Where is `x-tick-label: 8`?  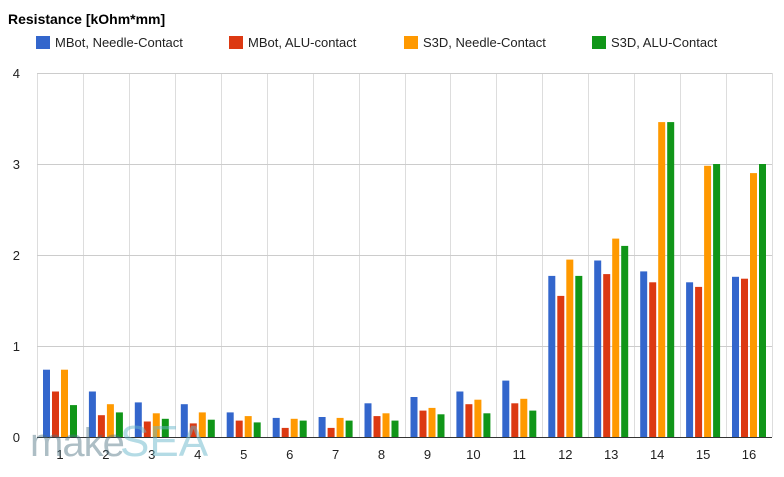
x-tick-label: 8 is located at coordinates (381, 454).